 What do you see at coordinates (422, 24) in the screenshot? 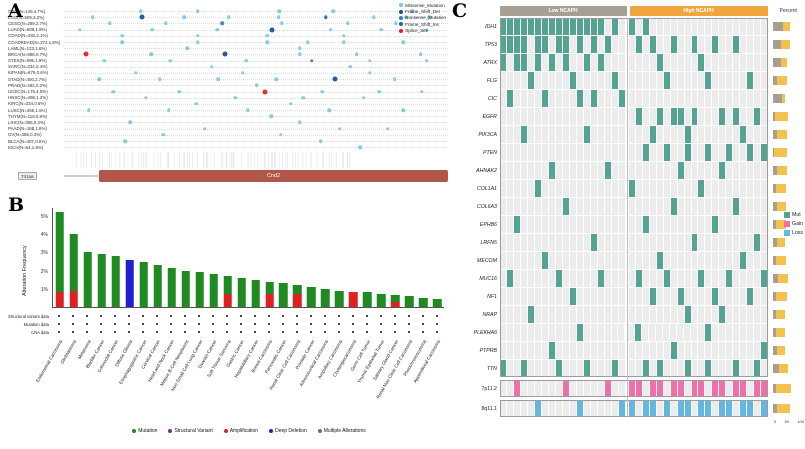
I see `legend-label: Frame_Shift_Ins` at bounding box center [422, 24].